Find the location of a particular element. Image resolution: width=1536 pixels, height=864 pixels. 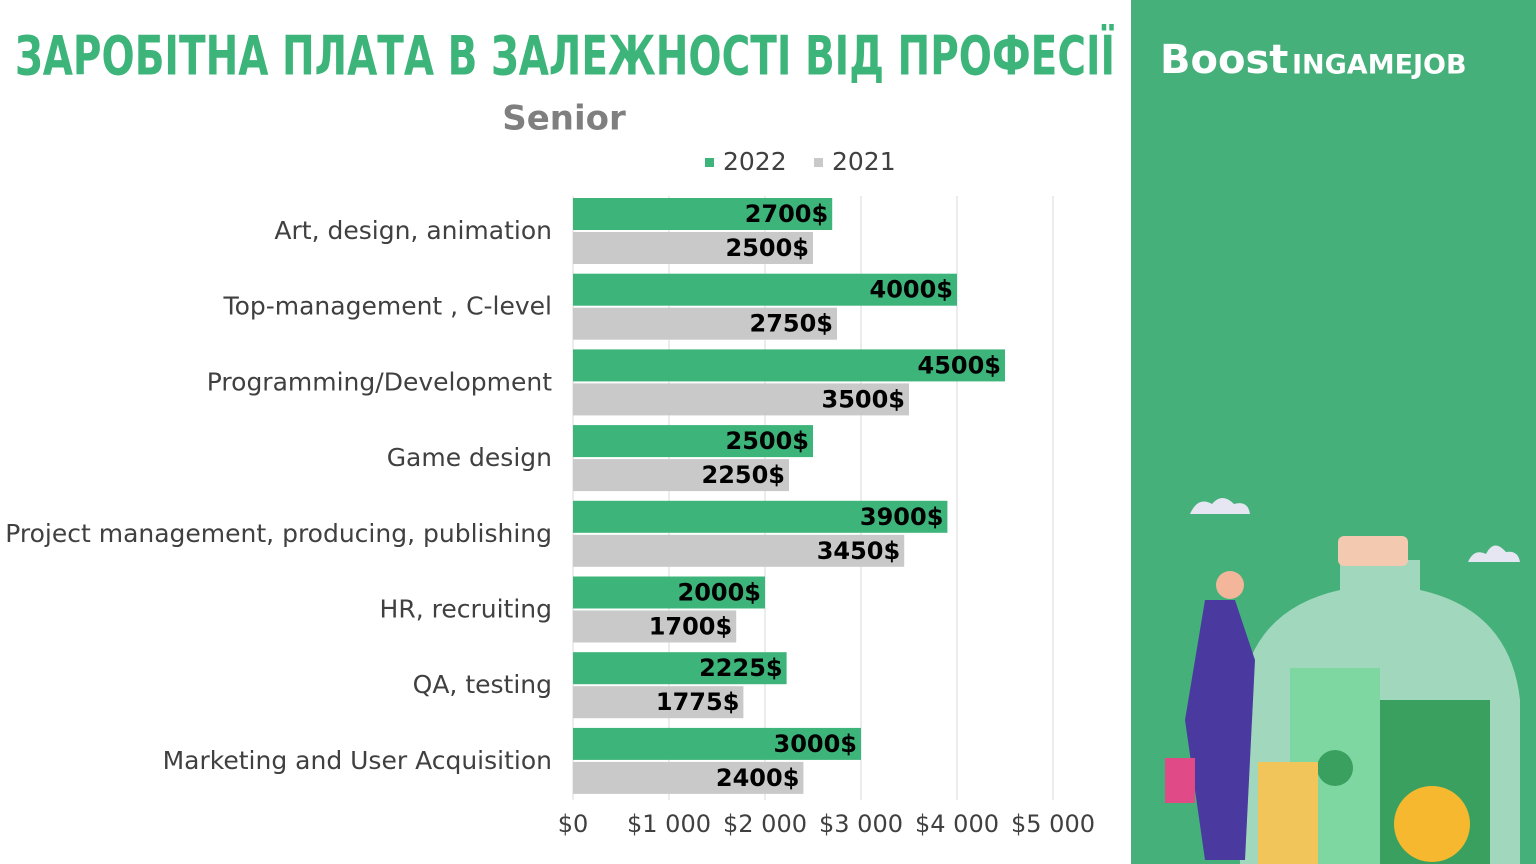

value-label: 3900$ is located at coordinates (902, 517).